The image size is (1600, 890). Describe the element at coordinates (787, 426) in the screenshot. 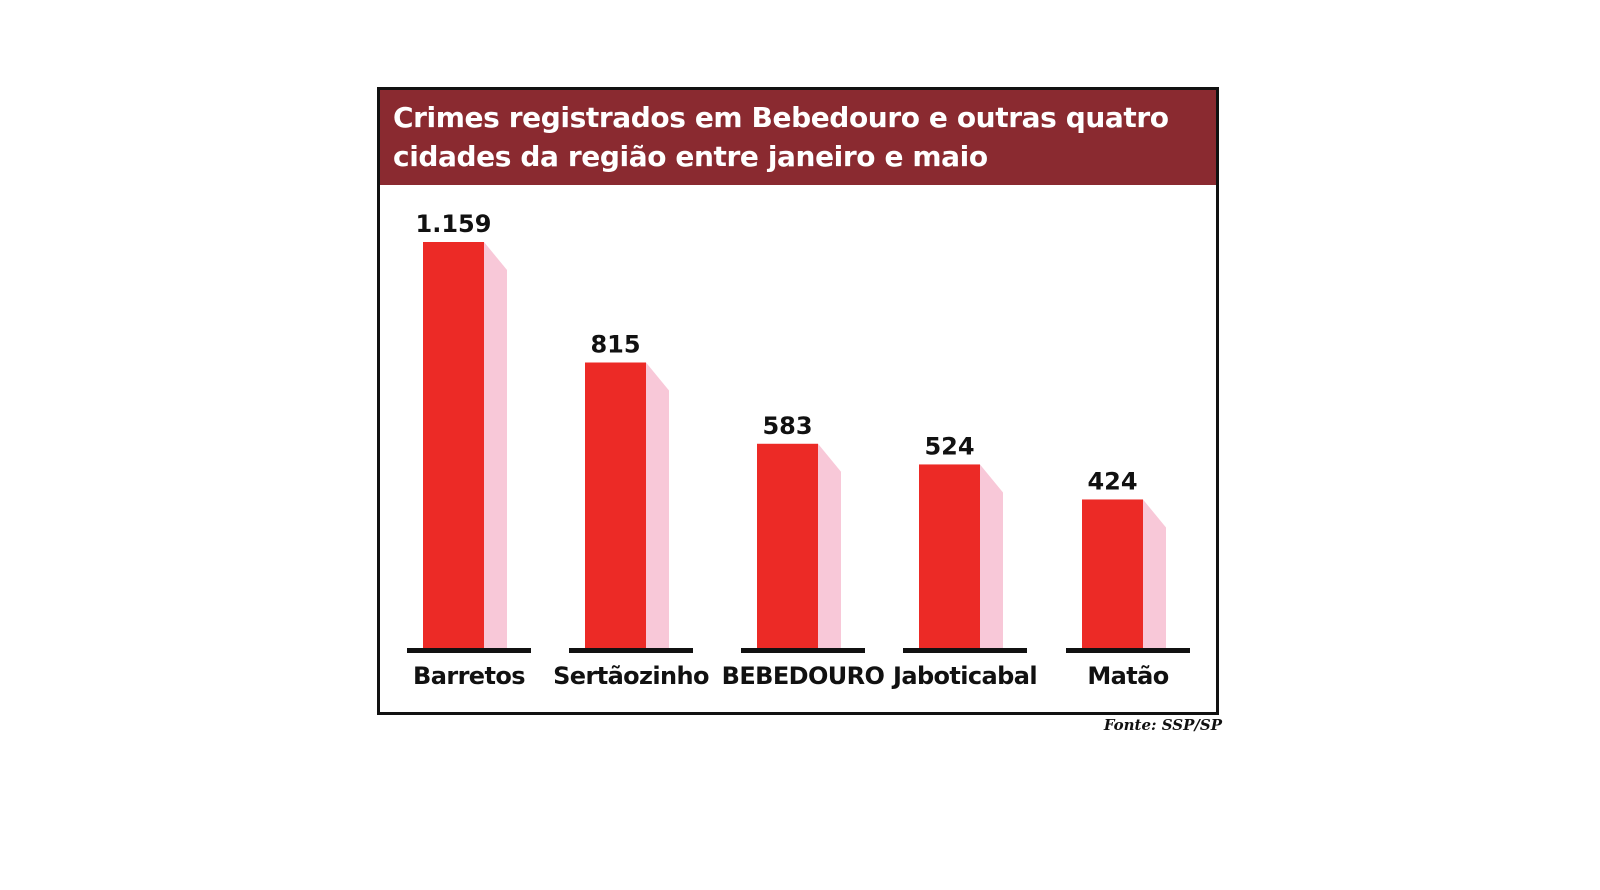

I see `value-label-2: 583` at that location.